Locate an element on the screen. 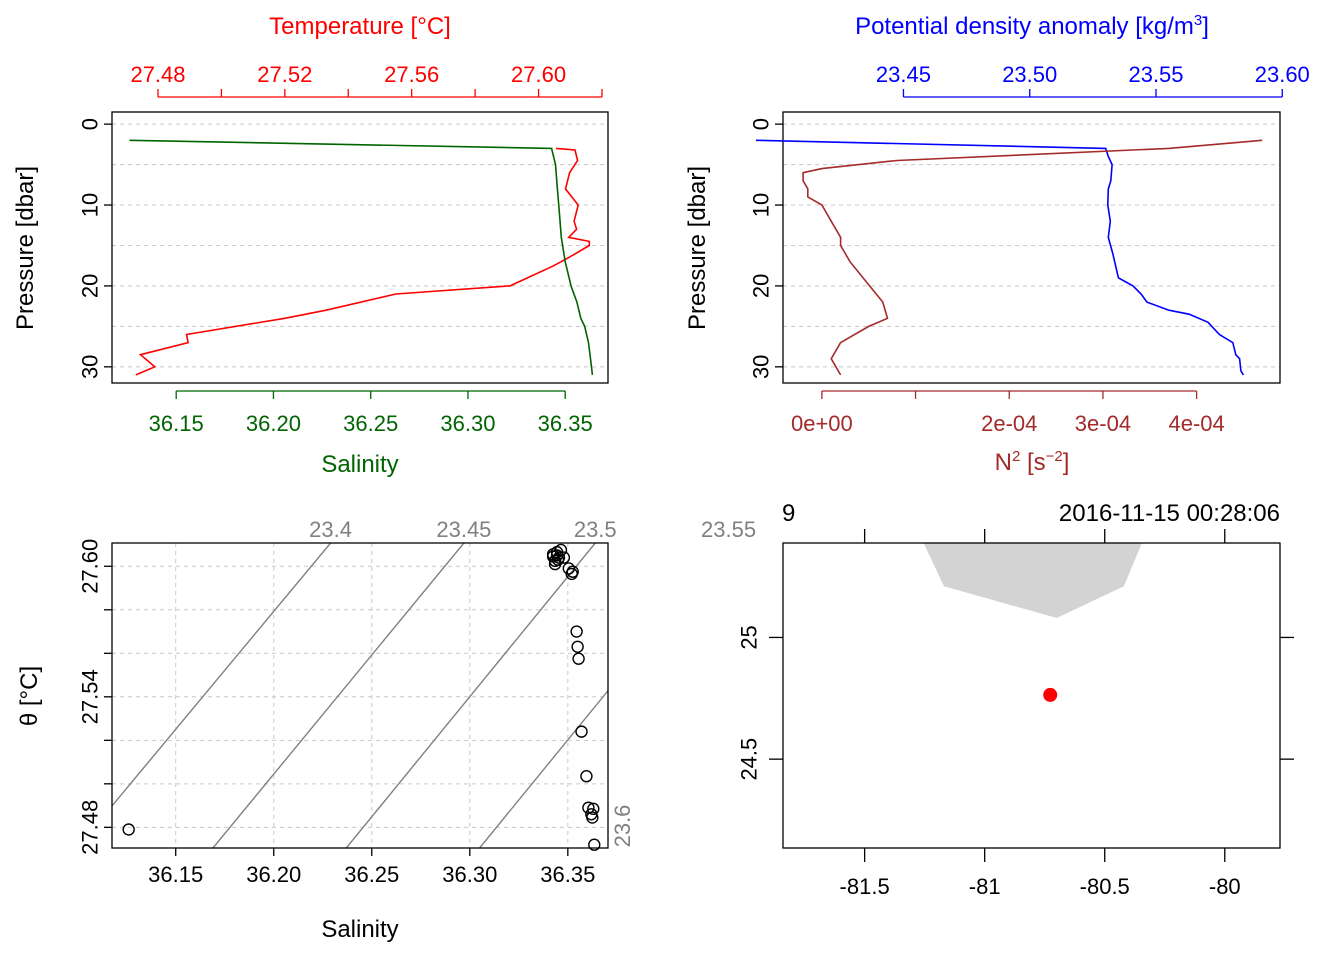 The height and width of the screenshot is (960, 1344). x-bottom-tick-label: 36.15 is located at coordinates (176, 423).